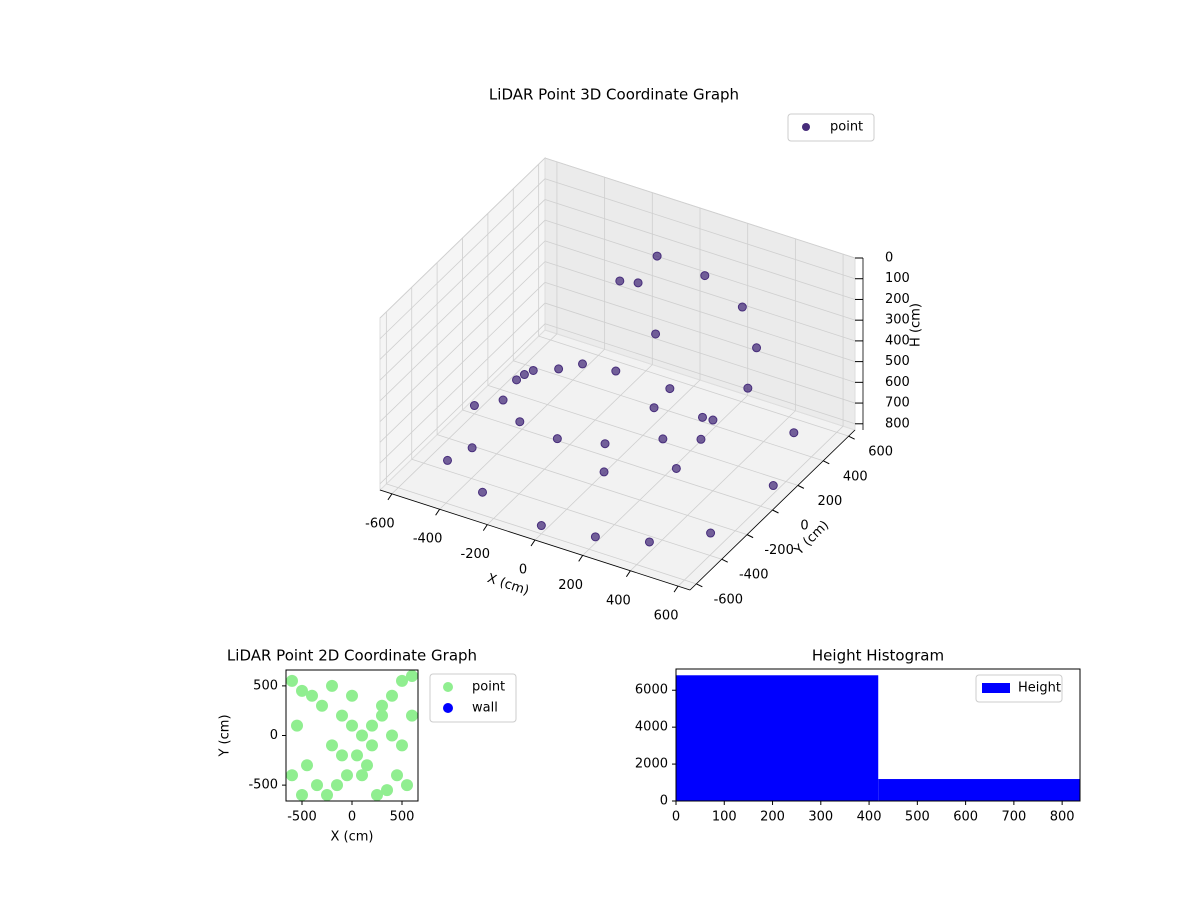  Describe the element at coordinates (897, 320) in the screenshot. I see `z-tick-label: 300` at that location.